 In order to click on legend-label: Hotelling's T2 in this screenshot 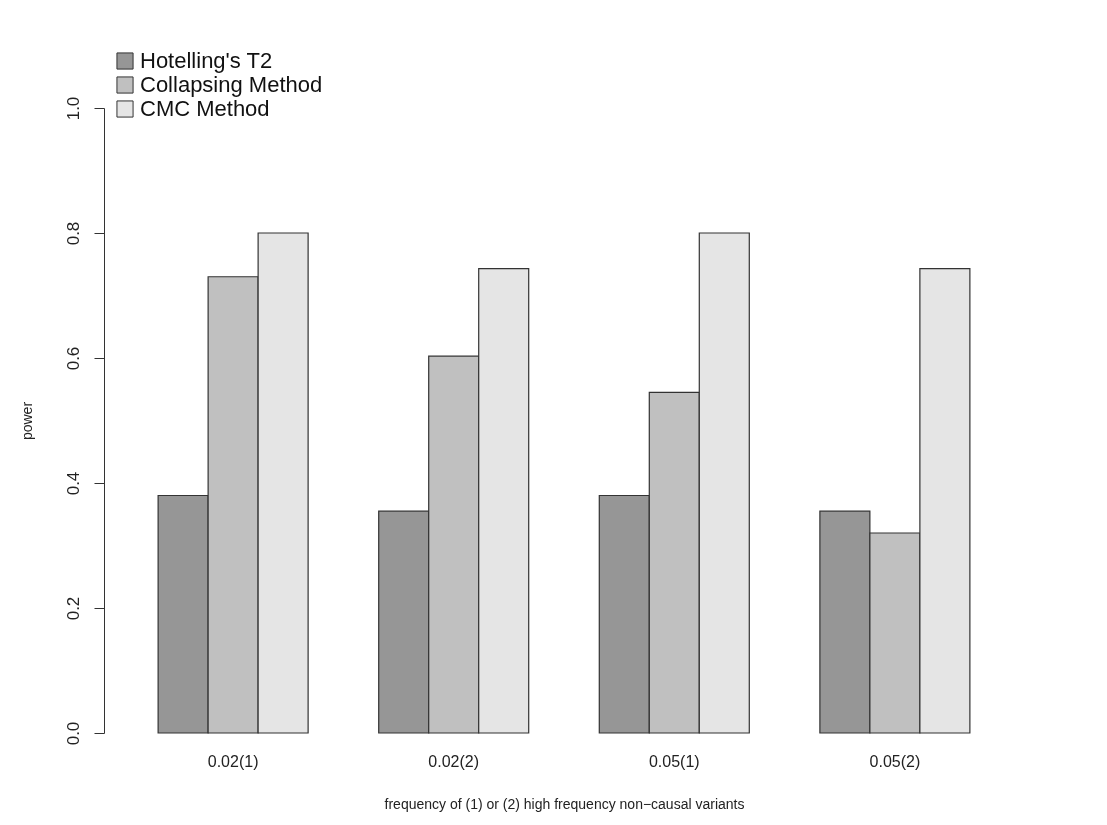, I will do `click(206, 60)`.